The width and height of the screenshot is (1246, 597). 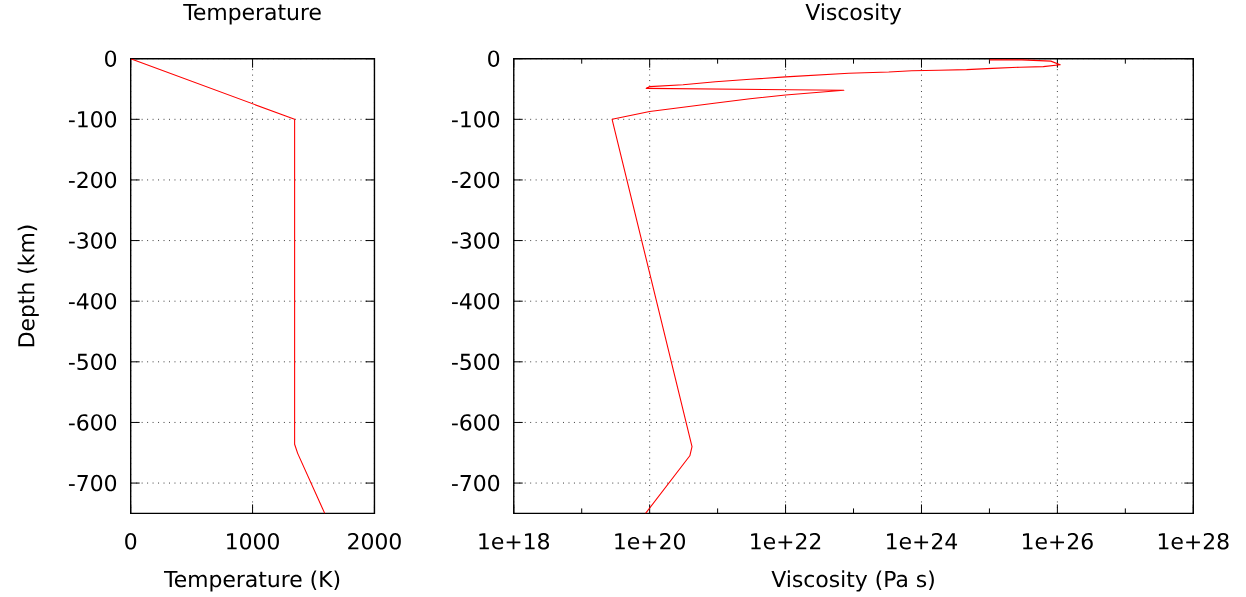 What do you see at coordinates (251, 581) in the screenshot?
I see `x-axis-title: Temperature (K)` at bounding box center [251, 581].